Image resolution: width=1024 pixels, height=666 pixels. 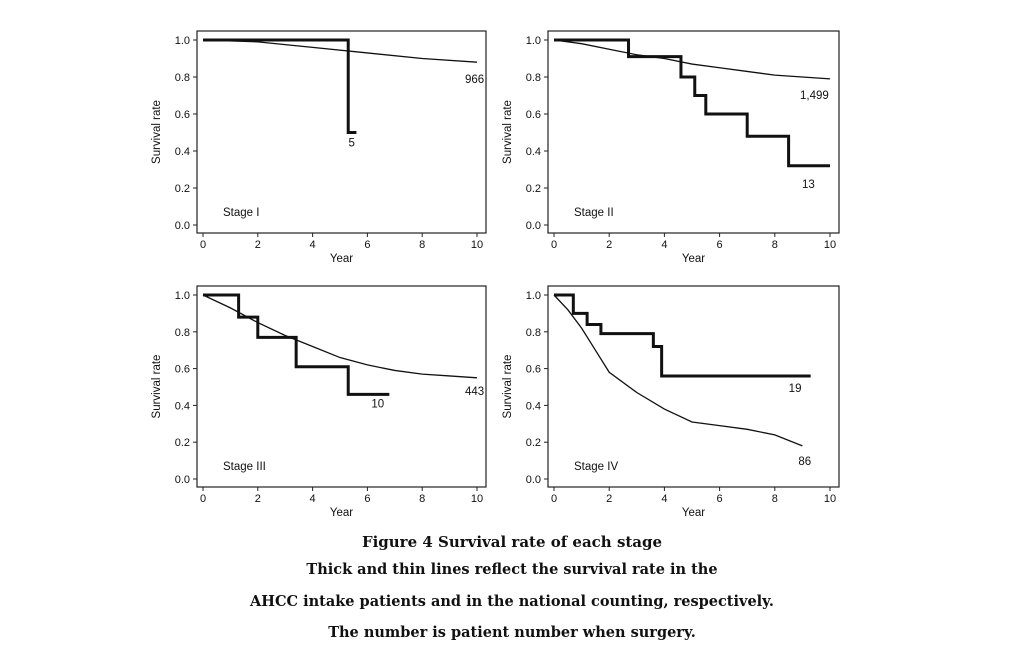 What do you see at coordinates (474, 80) in the screenshot?
I see `series-count-label: 966` at bounding box center [474, 80].